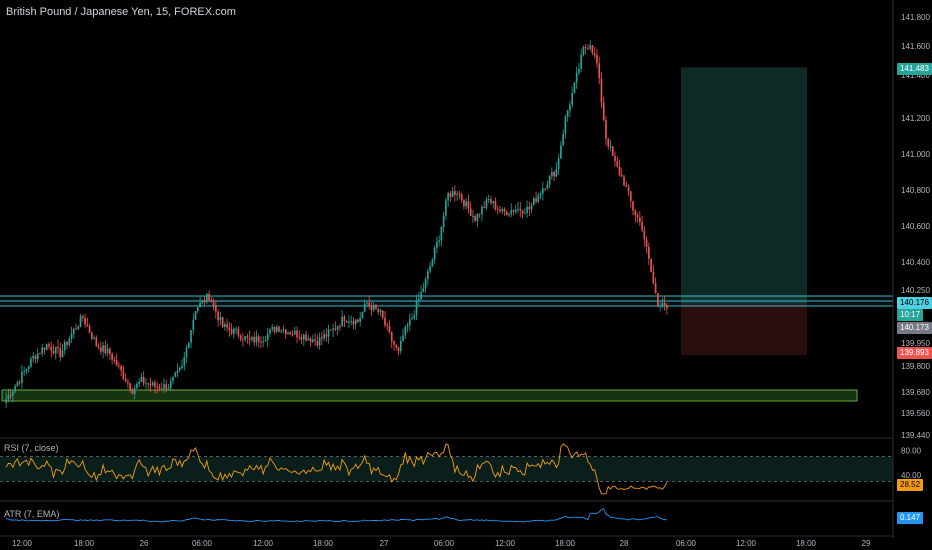 Image resolution: width=932 pixels, height=550 pixels. I want to click on atr-pane-label: ATR (7, EMA), so click(32, 514).